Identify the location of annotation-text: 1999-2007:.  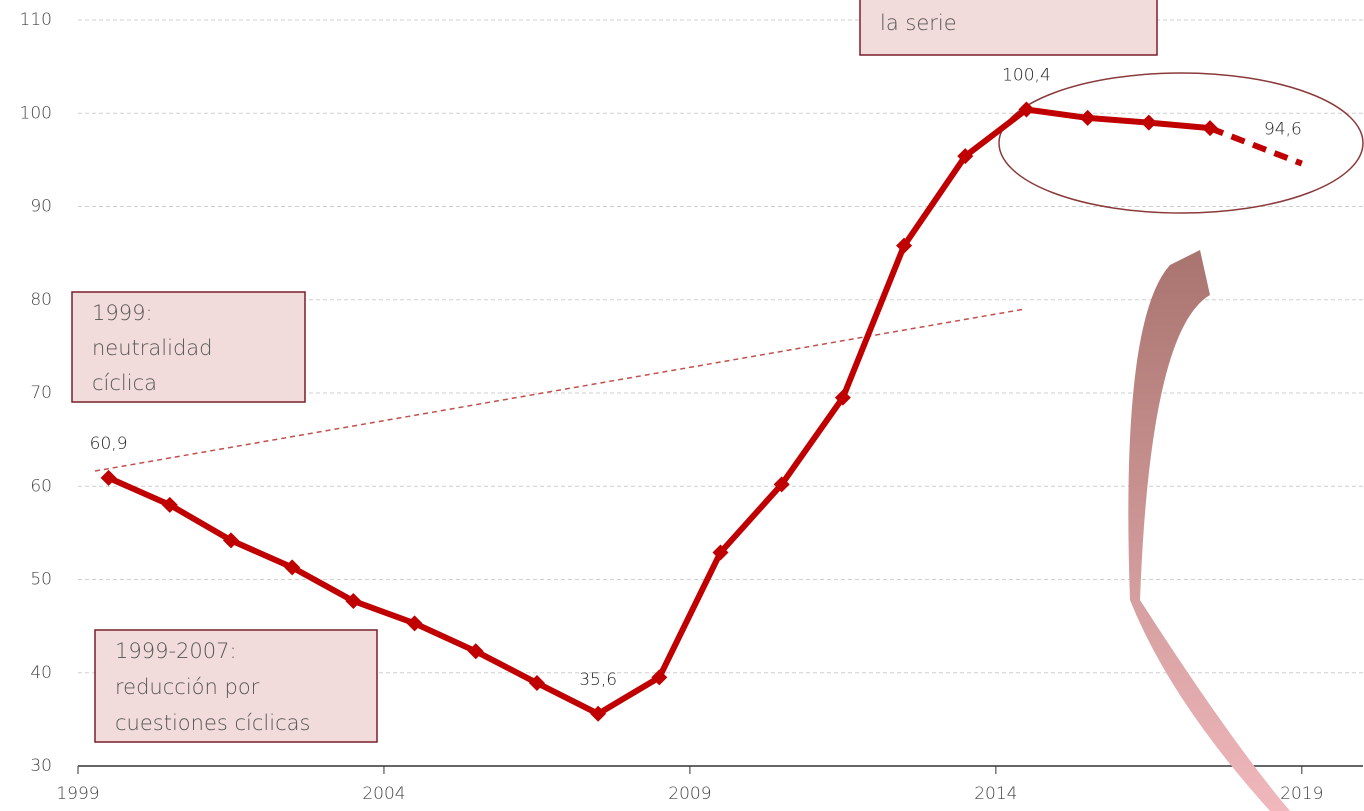
(176, 651).